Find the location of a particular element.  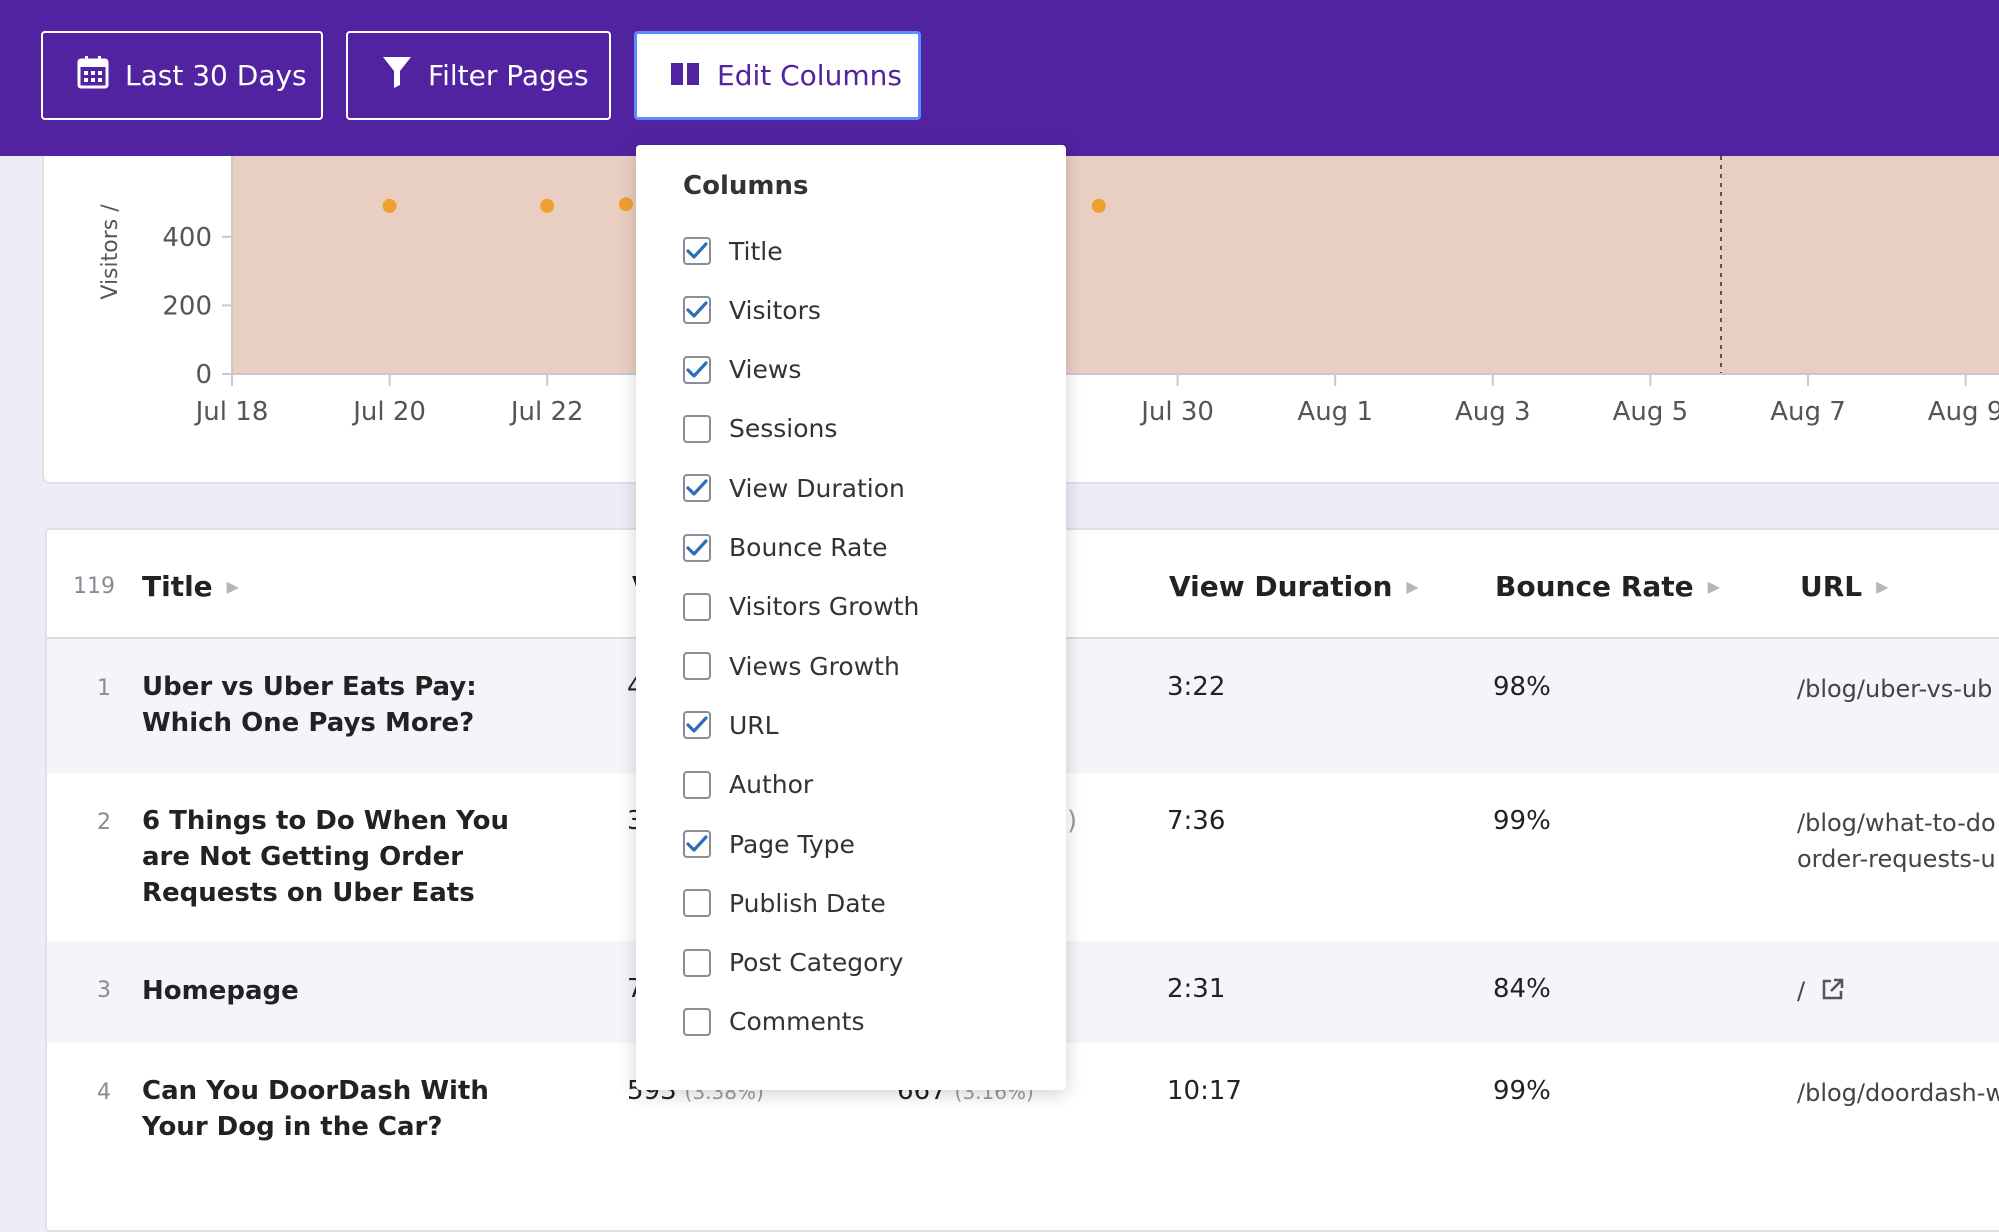

funnel-icon is located at coordinates (397, 75).